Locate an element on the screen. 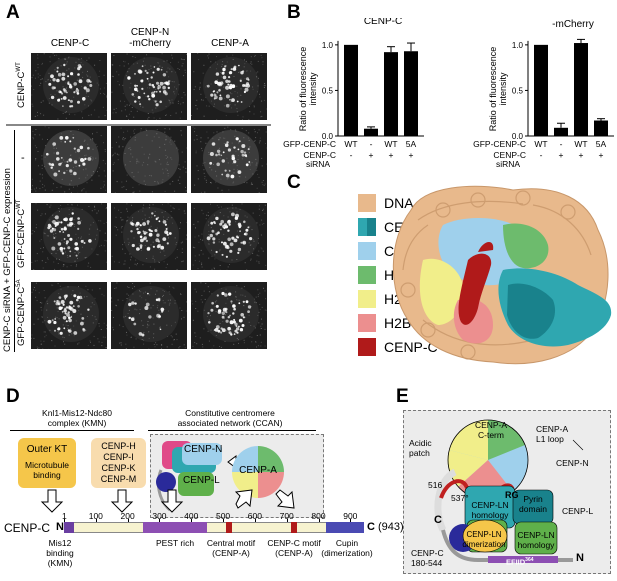 This screenshot has width=617, height=581. row-divider is located at coordinates (138, 125).